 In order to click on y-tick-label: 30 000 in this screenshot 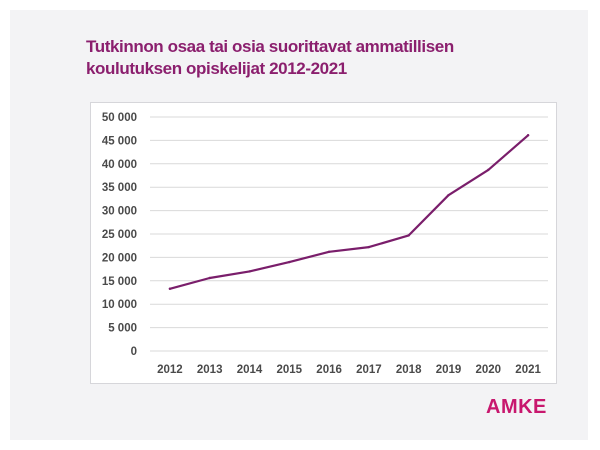, I will do `click(119, 212)`.